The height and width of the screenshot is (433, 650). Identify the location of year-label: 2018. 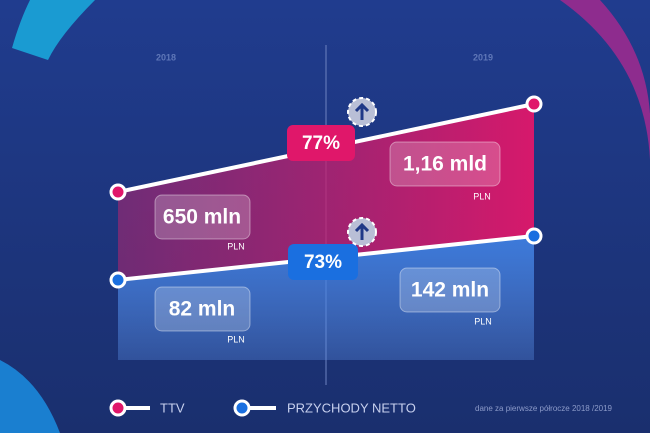
(166, 57).